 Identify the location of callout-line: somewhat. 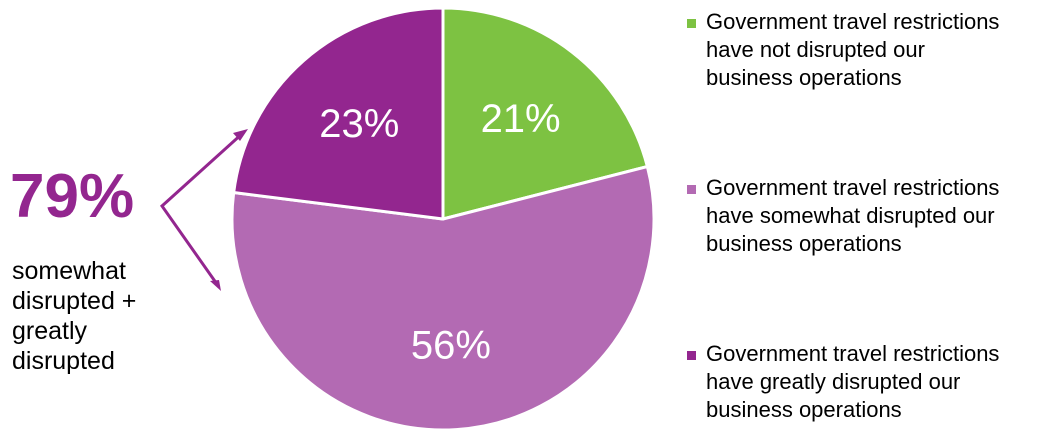
(69, 271).